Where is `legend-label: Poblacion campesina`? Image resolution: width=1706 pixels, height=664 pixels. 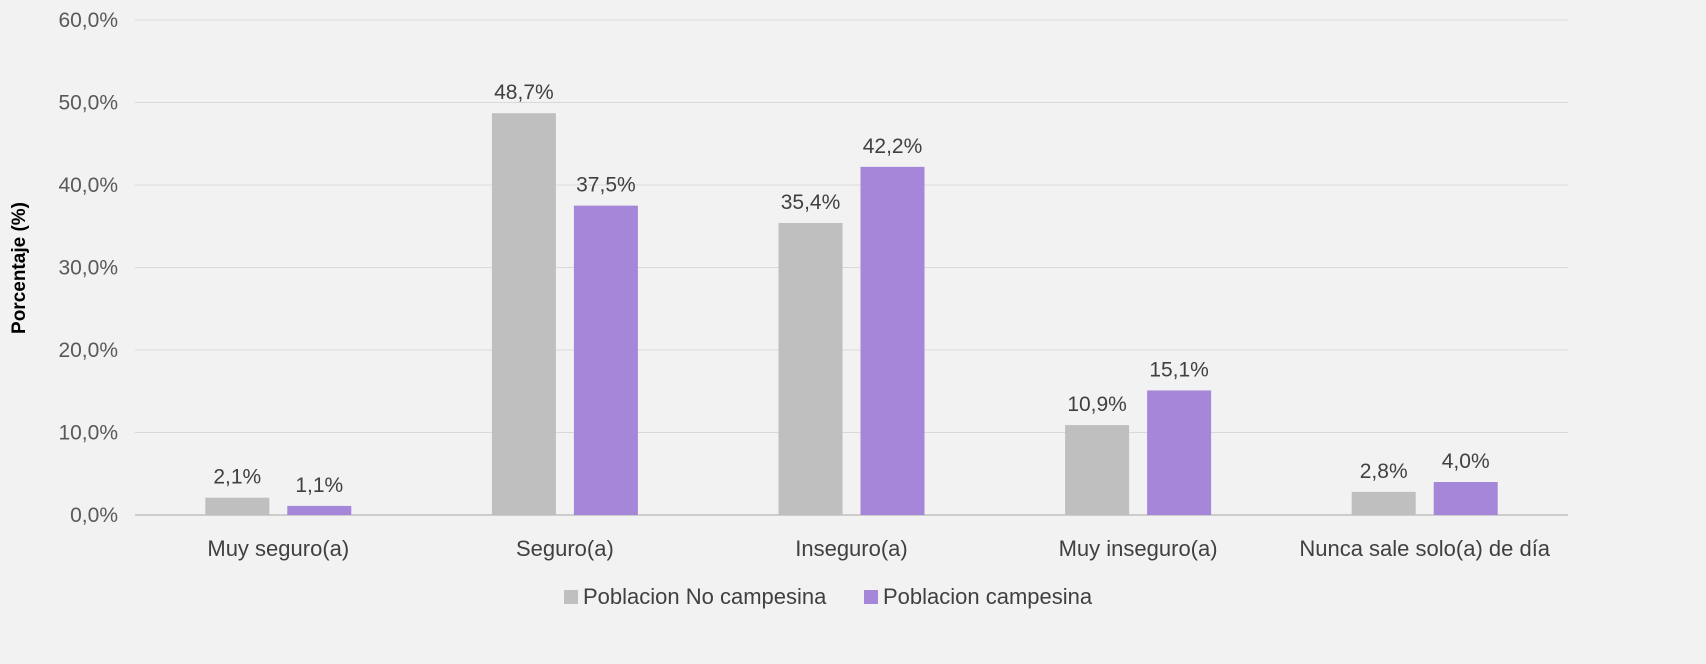
legend-label: Poblacion campesina is located at coordinates (988, 596).